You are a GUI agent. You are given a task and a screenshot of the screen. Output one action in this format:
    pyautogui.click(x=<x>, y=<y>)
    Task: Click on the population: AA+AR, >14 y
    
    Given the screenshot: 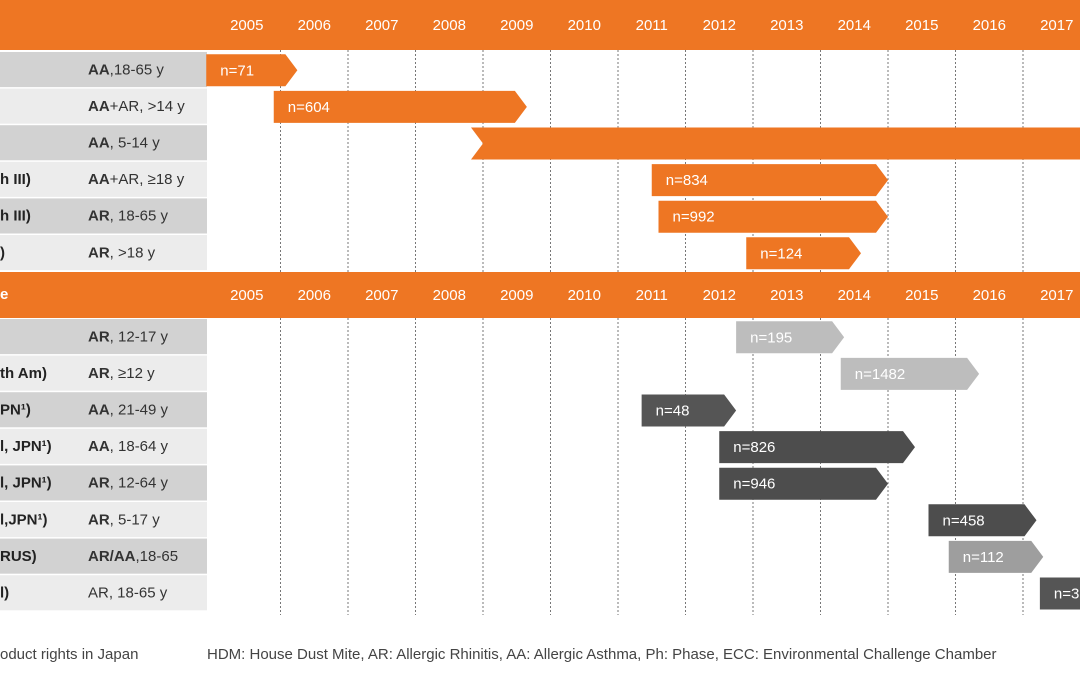 What is the action you would take?
    pyautogui.click(x=136, y=106)
    